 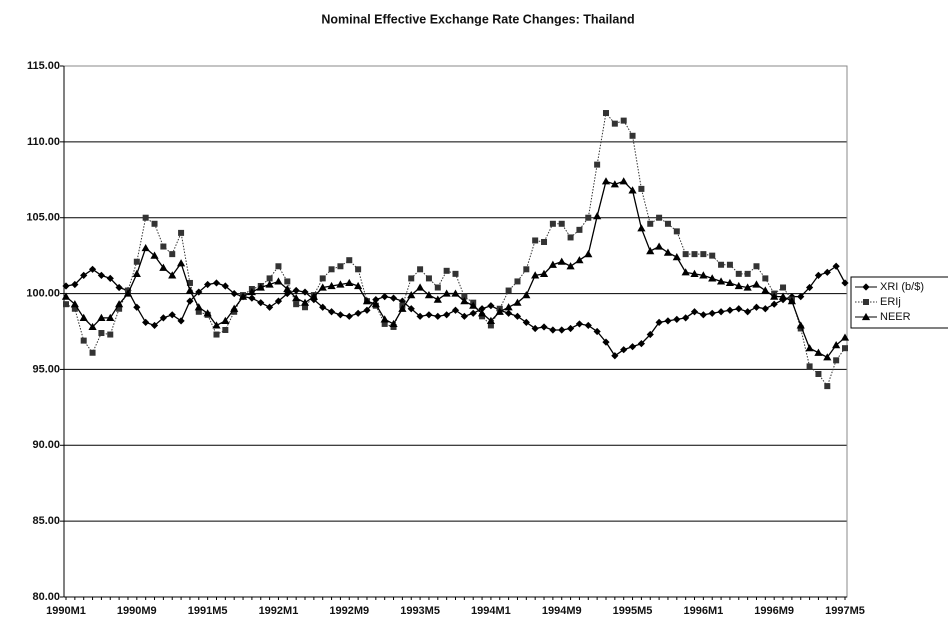 I want to click on x-tick-label: 1995M5, so click(x=633, y=611).